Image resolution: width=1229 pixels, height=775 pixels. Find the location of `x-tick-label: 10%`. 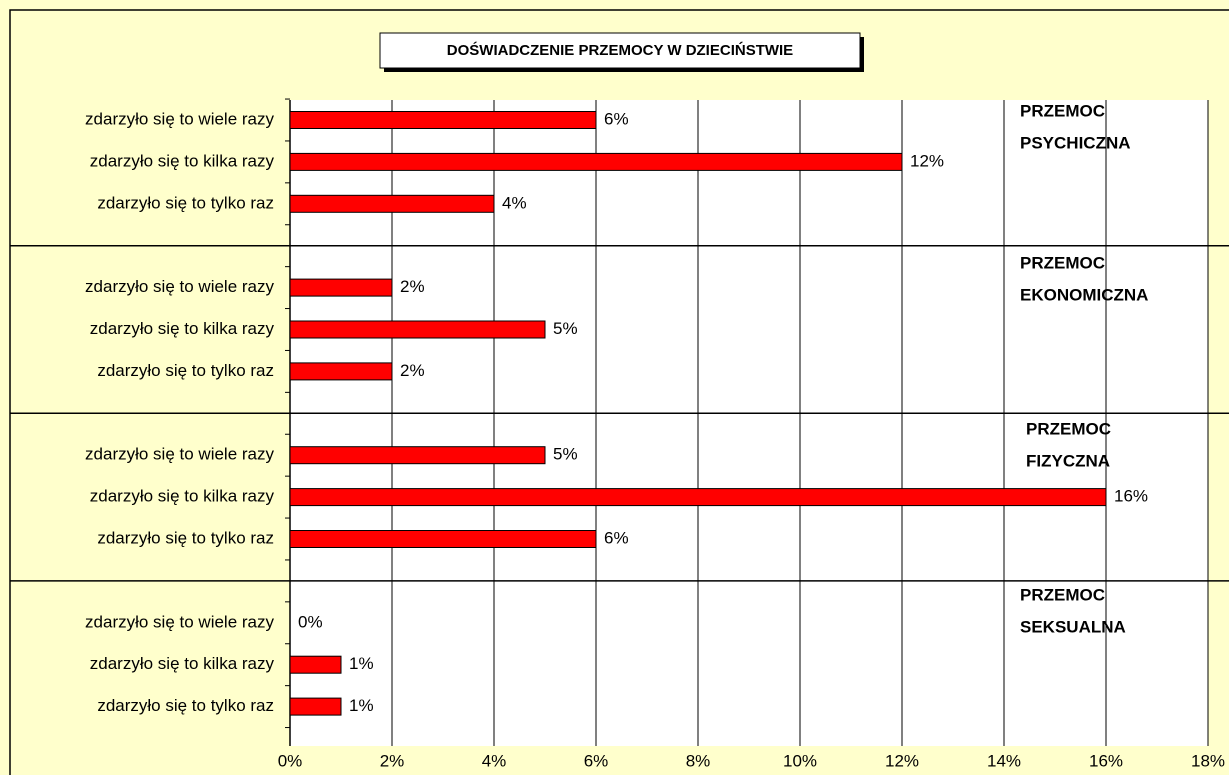

x-tick-label: 10% is located at coordinates (800, 760).